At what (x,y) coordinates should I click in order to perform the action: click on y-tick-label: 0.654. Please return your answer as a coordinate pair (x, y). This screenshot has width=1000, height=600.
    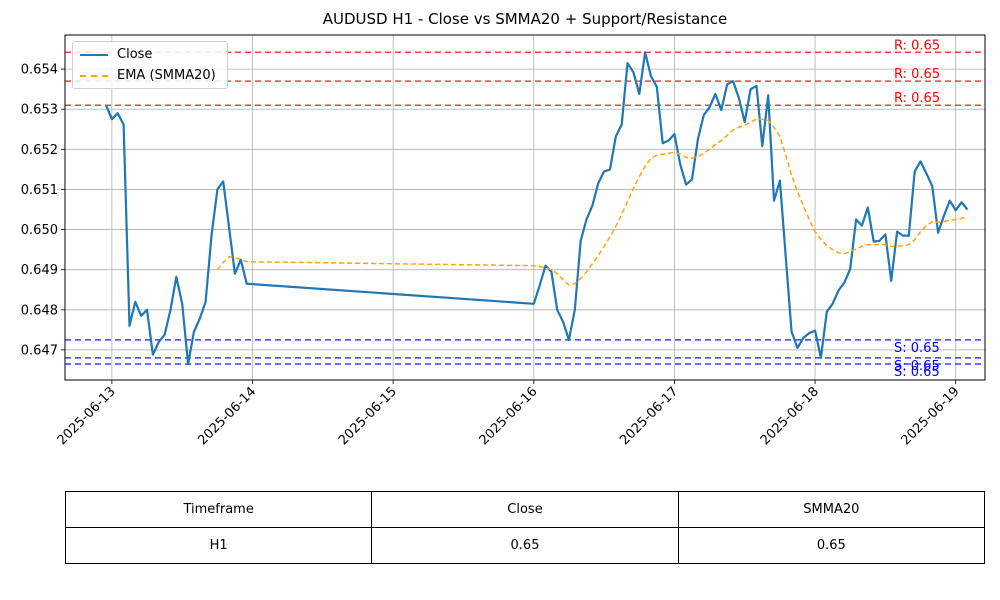
    Looking at the image, I should click on (39, 70).